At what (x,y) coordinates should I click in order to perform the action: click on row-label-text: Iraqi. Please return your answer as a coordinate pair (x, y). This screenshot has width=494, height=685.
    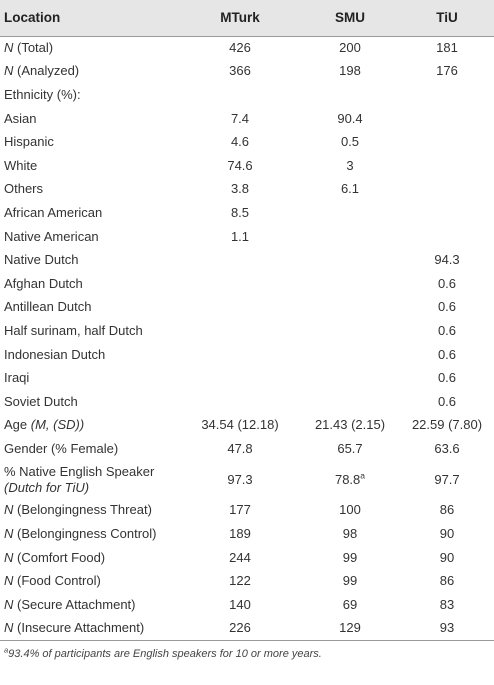
    Looking at the image, I should click on (17, 378).